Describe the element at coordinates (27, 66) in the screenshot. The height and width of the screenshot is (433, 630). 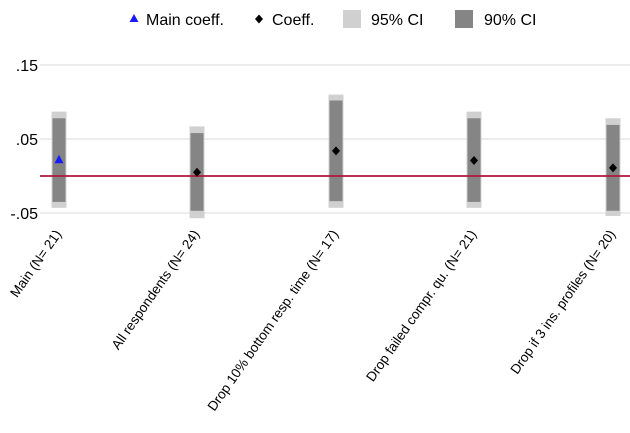
I see `y-tick-label-0: .15` at that location.